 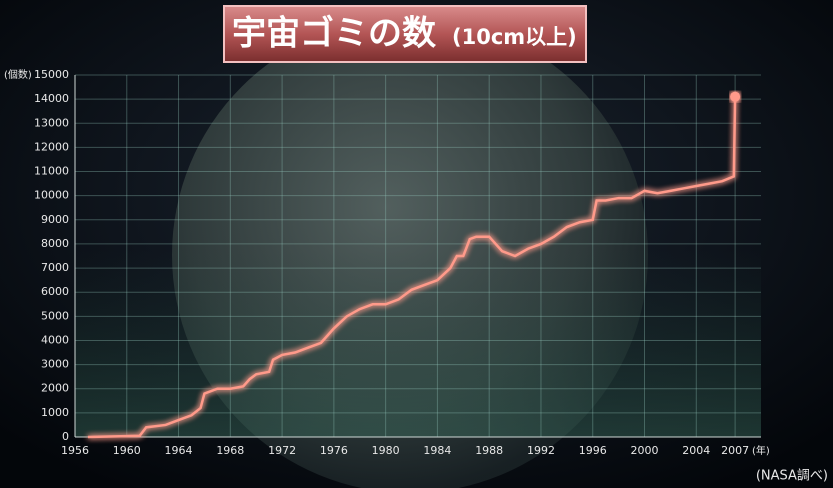 I want to click on y-tick-label: 11000, so click(x=51, y=171).